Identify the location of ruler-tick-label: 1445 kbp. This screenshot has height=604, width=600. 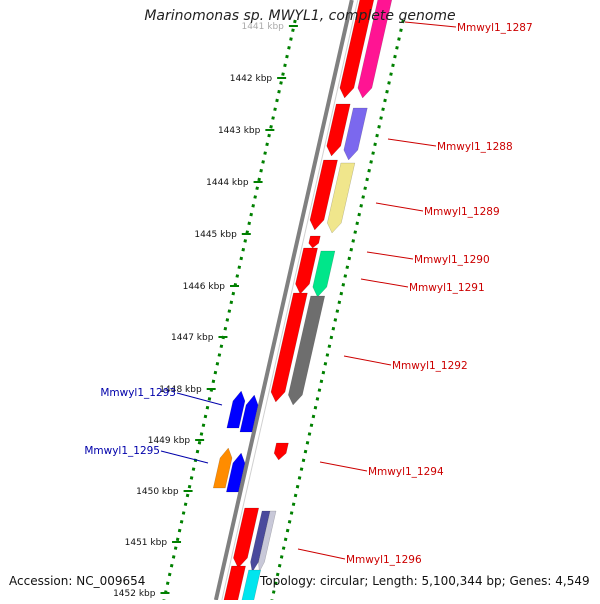
(215, 235).